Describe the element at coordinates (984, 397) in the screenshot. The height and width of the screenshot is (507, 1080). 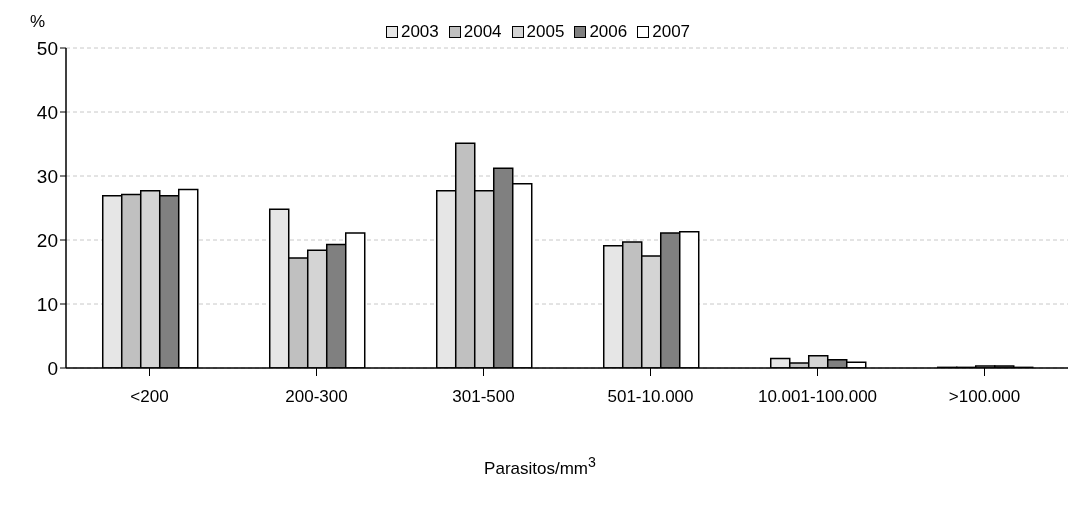
I see `x-tick-label: >100.000` at that location.